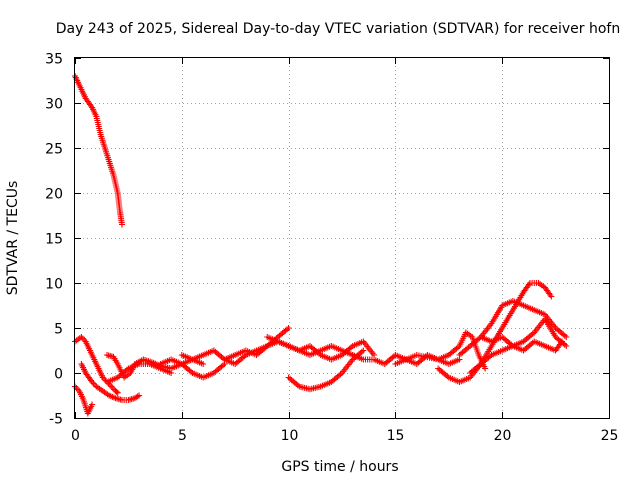  Describe the element at coordinates (326, 370) in the screenshot. I see `series-pass-j` at that location.